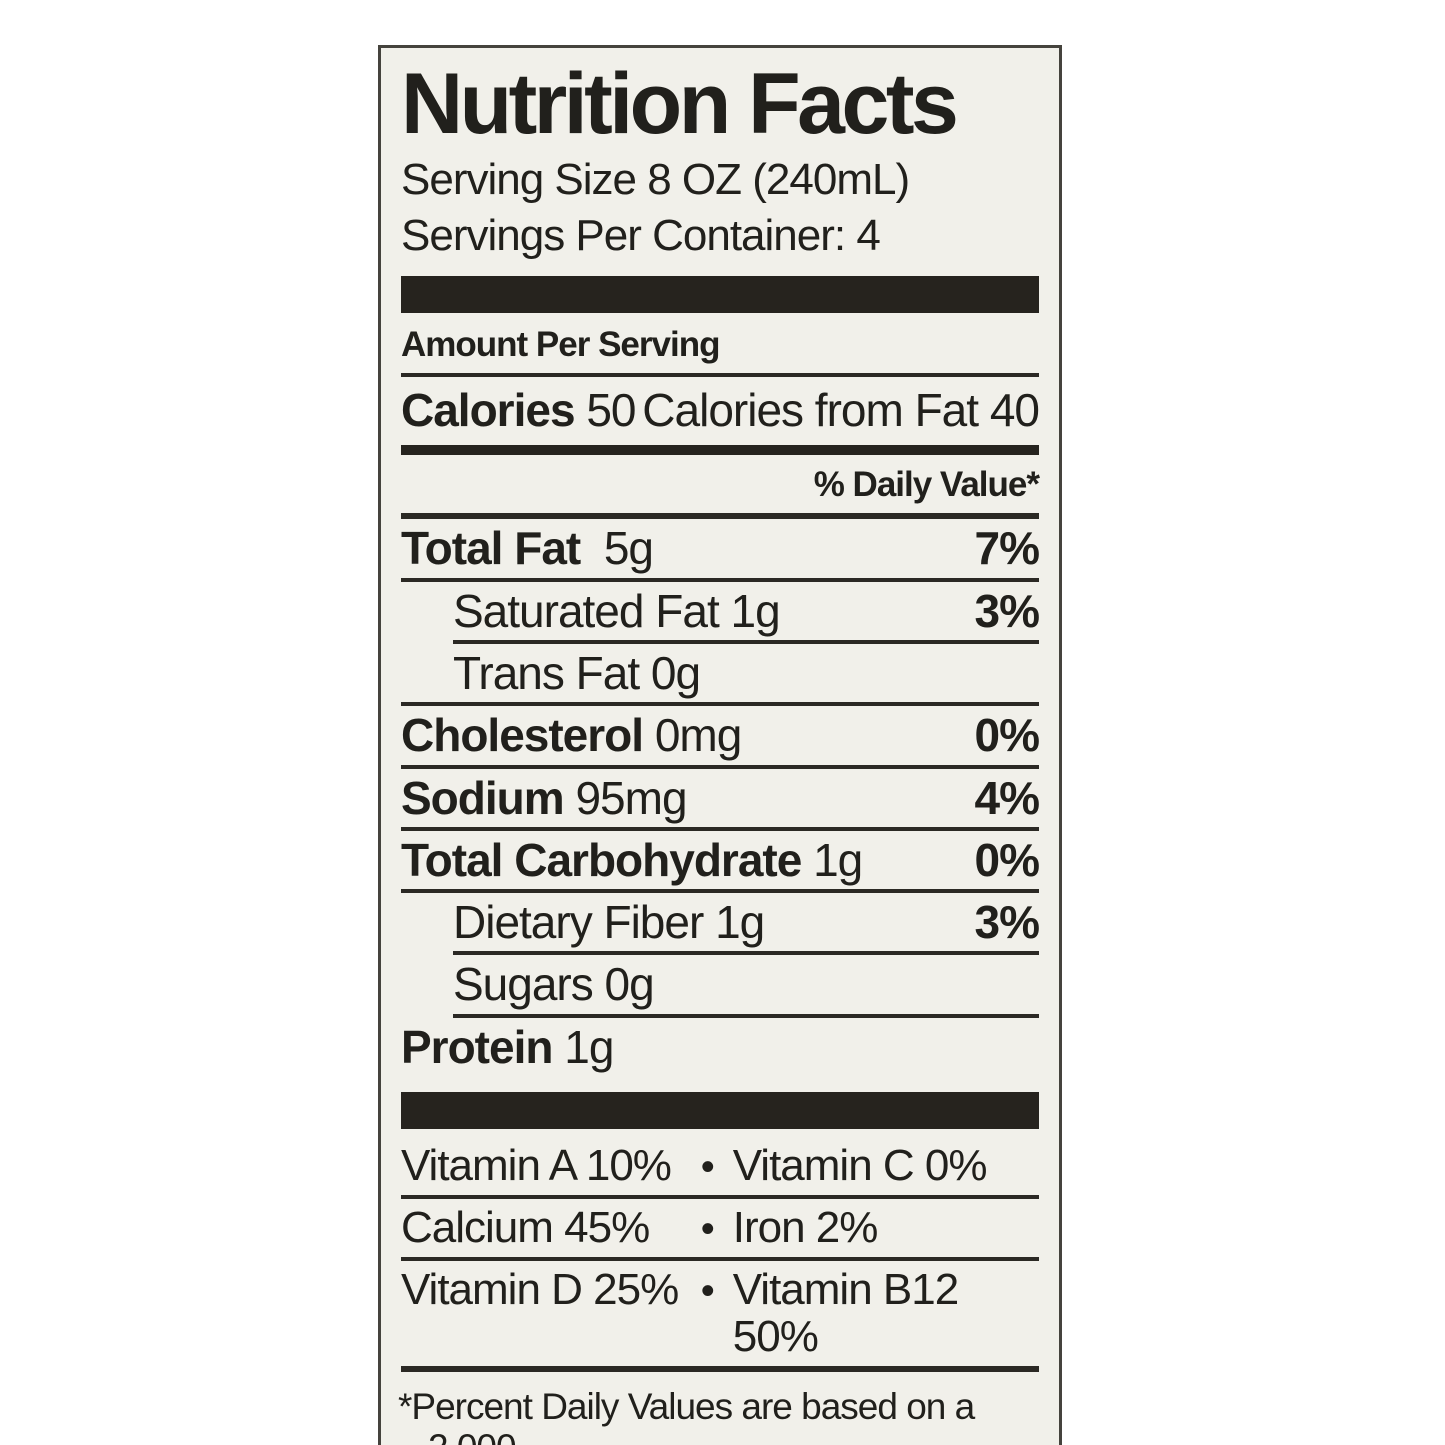 This screenshot has width=1445, height=1445. Describe the element at coordinates (525, 1228) in the screenshot. I see `calcium: Calcium 45%` at that location.